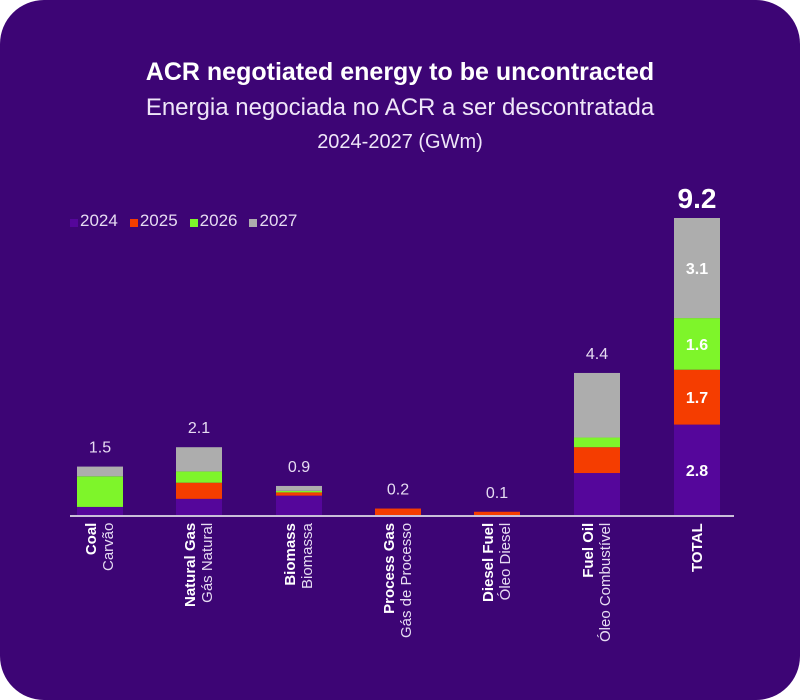 Image resolution: width=800 pixels, height=700 pixels. I want to click on category-name-en: TOTAL, so click(697, 547).